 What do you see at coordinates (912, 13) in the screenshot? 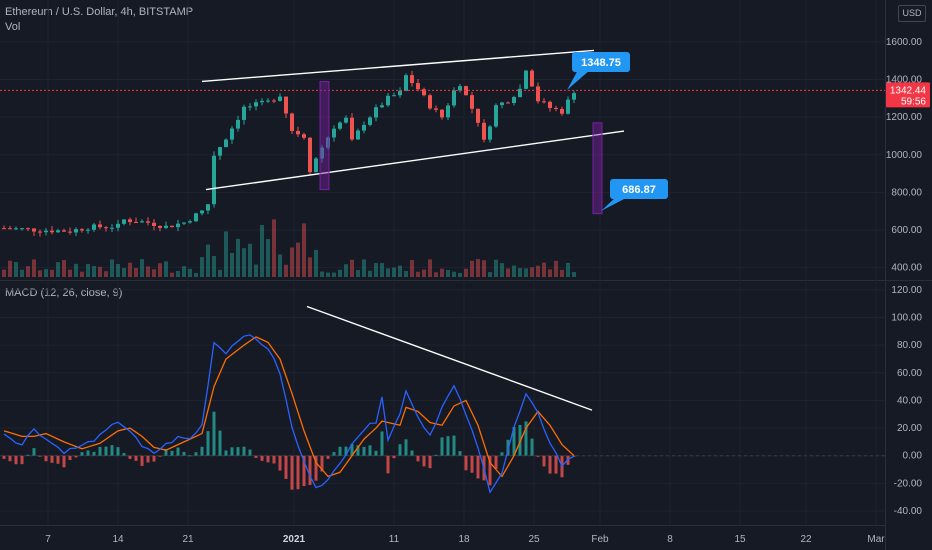
I see `currency-button: USD` at bounding box center [912, 13].